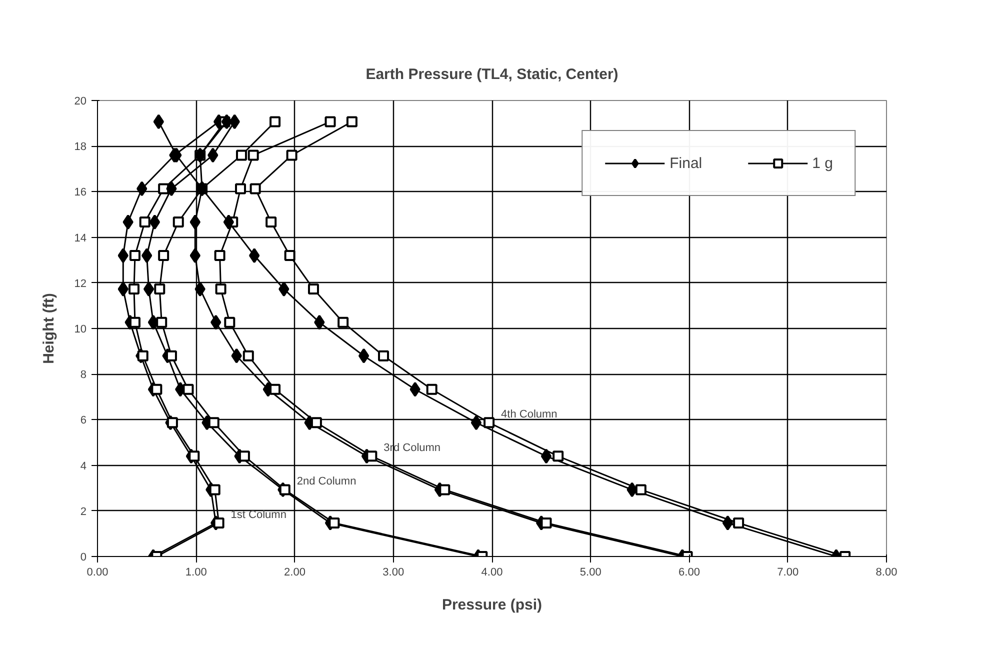 The image size is (994, 656). Describe the element at coordinates (83, 558) in the screenshot. I see `y-tick-label: 0` at that location.